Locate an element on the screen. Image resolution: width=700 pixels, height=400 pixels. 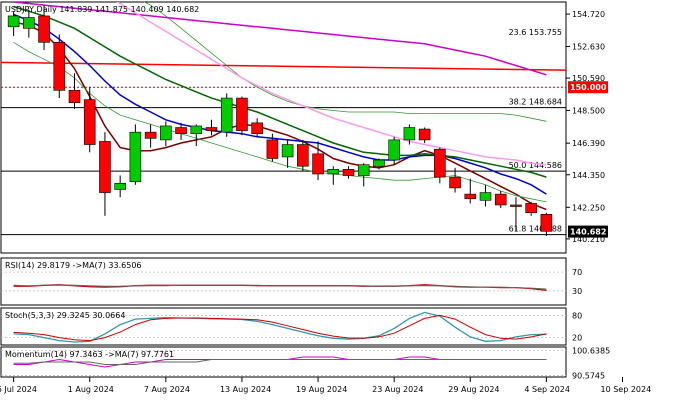
level-label-1: 38.2 148.684 is located at coordinates (535, 102).